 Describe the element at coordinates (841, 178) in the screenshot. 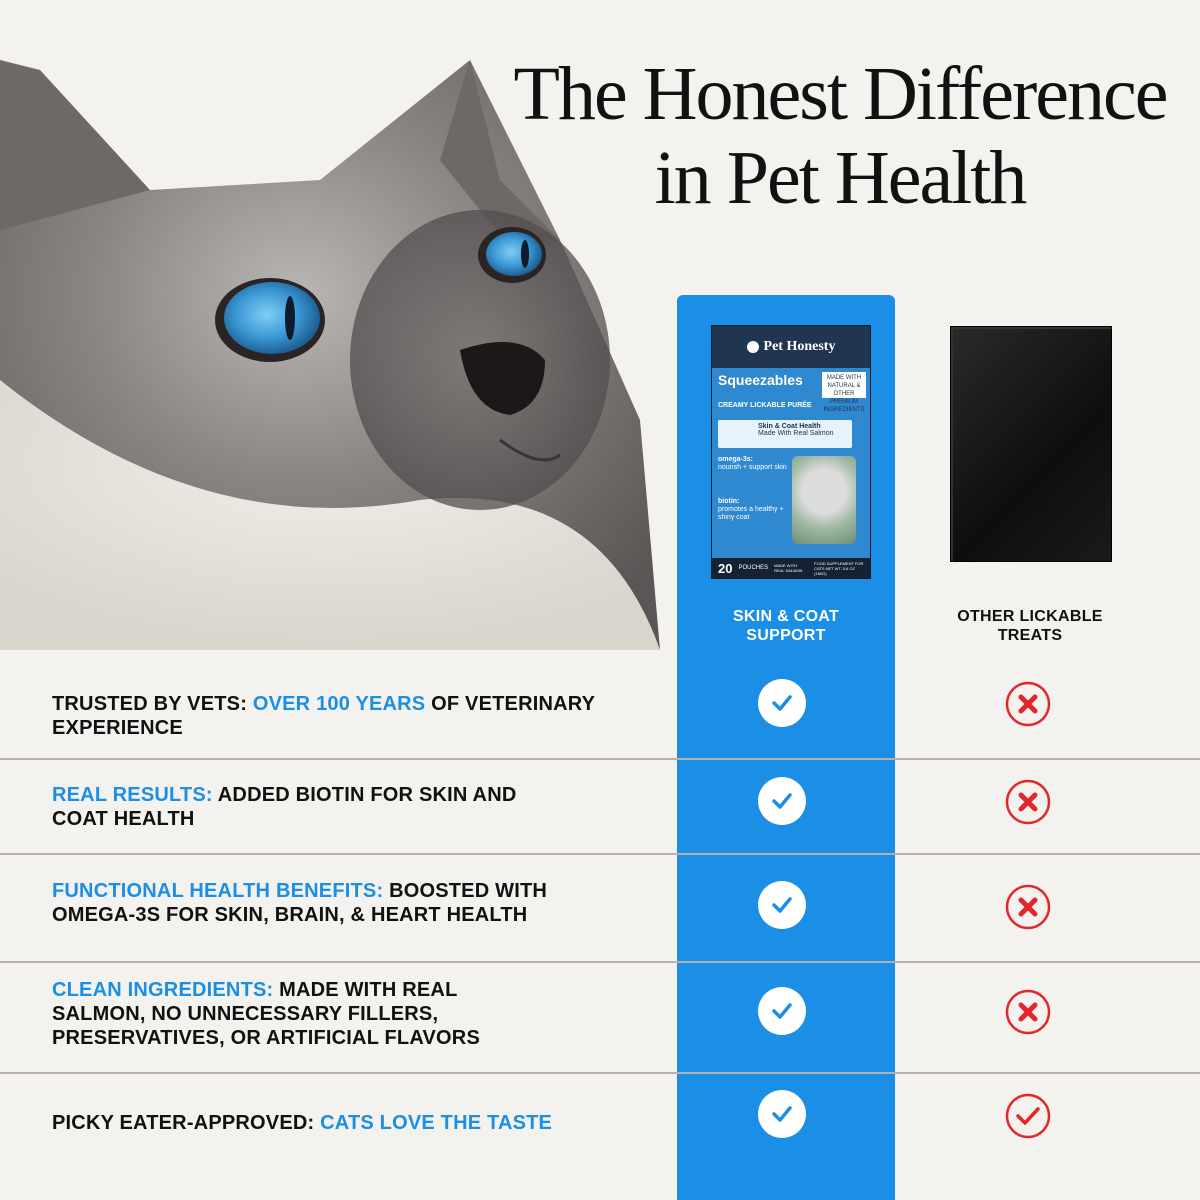

I see `title-line-2: in Pet Health` at that location.